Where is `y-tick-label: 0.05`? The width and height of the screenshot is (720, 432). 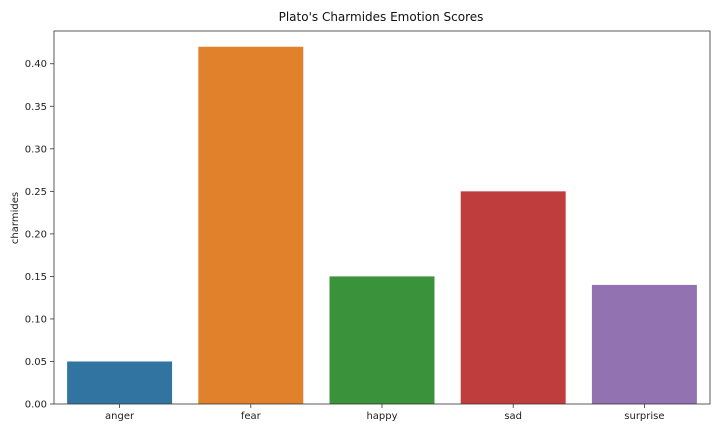 y-tick-label: 0.05 is located at coordinates (36, 362).